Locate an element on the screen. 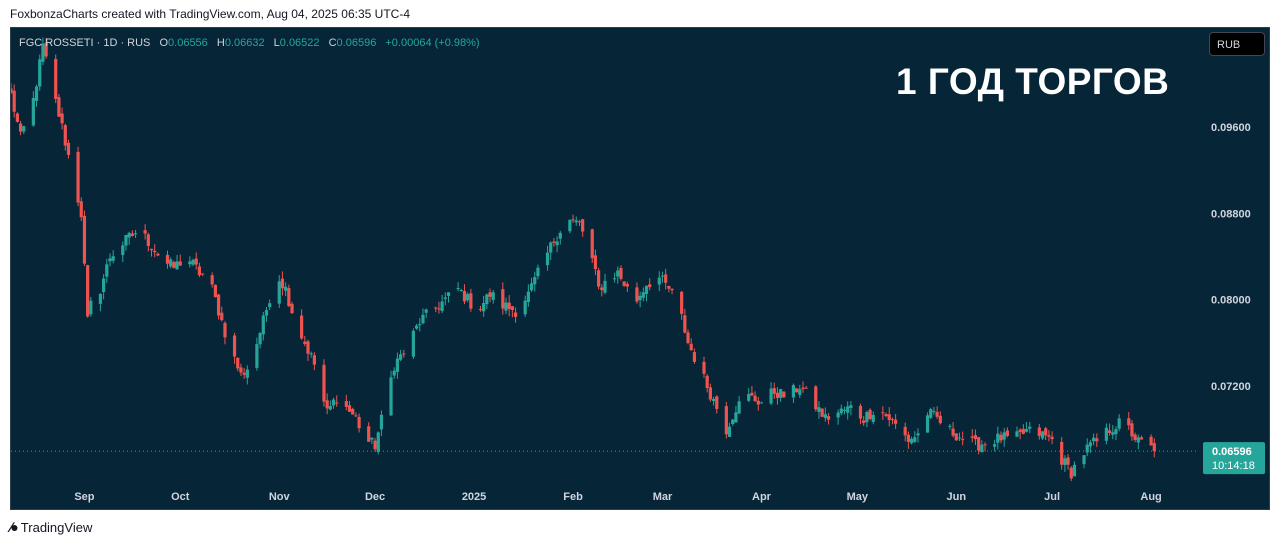 The width and height of the screenshot is (1281, 546). x-tick-label: Nov is located at coordinates (280, 497).